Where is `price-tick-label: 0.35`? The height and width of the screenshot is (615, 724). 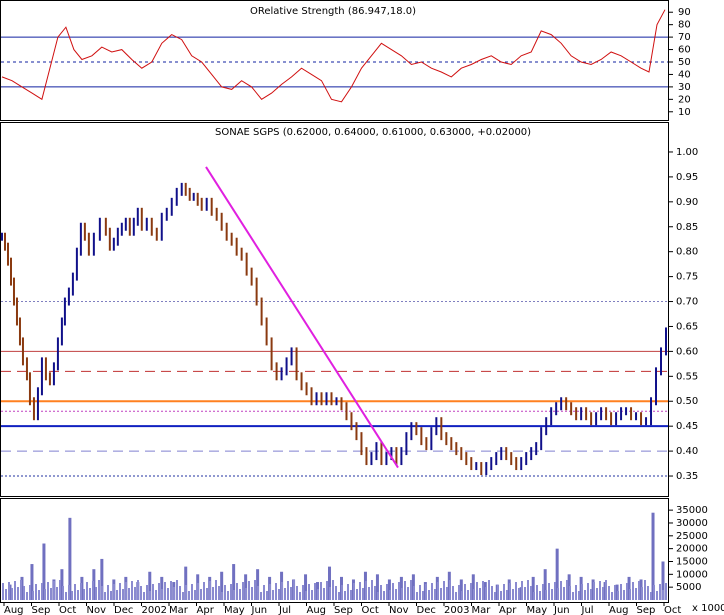 price-tick-label: 0.35 is located at coordinates (687, 476).